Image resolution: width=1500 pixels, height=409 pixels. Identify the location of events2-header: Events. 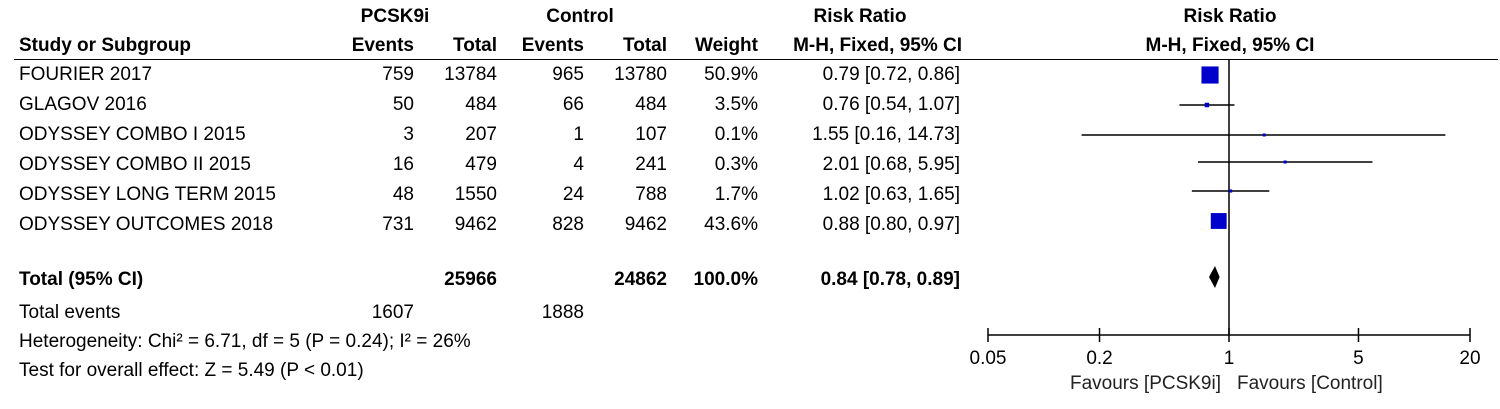
(552, 45).